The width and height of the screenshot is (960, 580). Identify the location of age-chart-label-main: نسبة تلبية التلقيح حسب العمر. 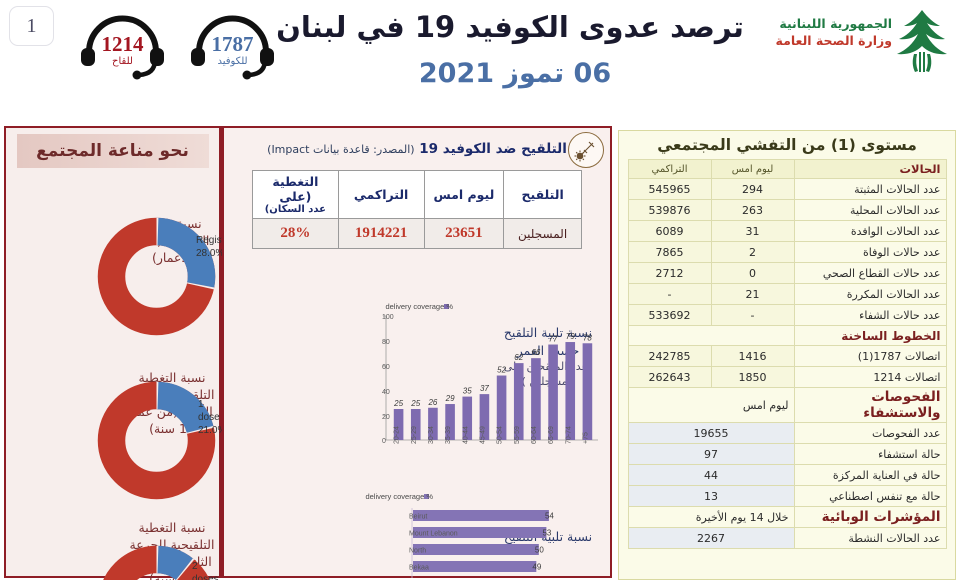
(548, 341).